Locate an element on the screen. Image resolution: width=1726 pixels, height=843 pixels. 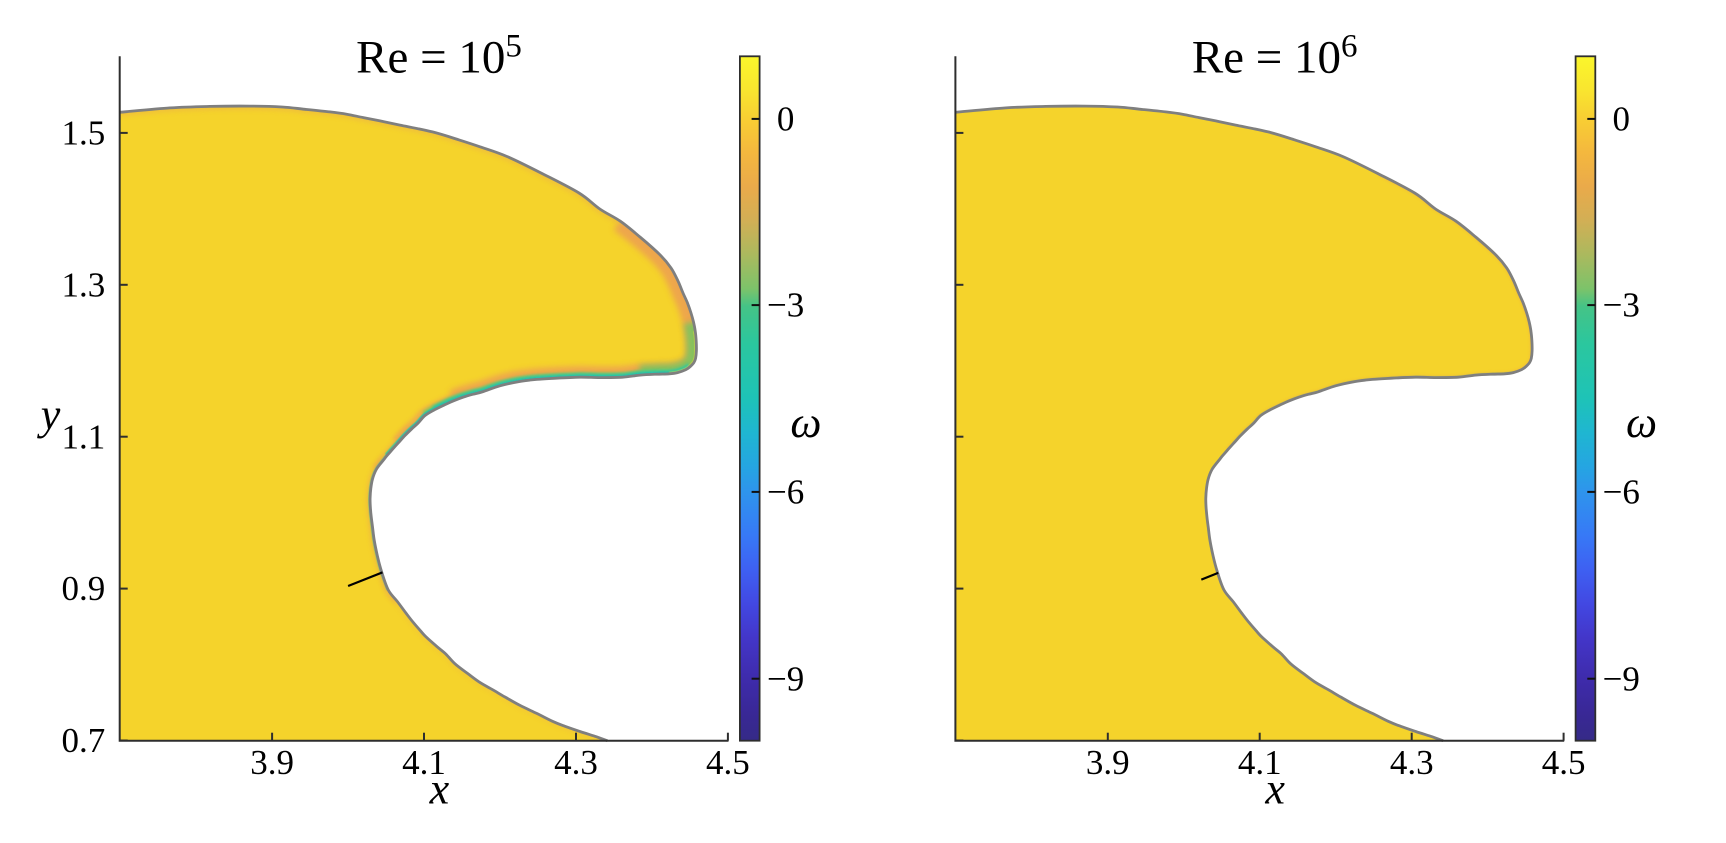
svg-text: 1.5 is located at coordinates (83, 133).